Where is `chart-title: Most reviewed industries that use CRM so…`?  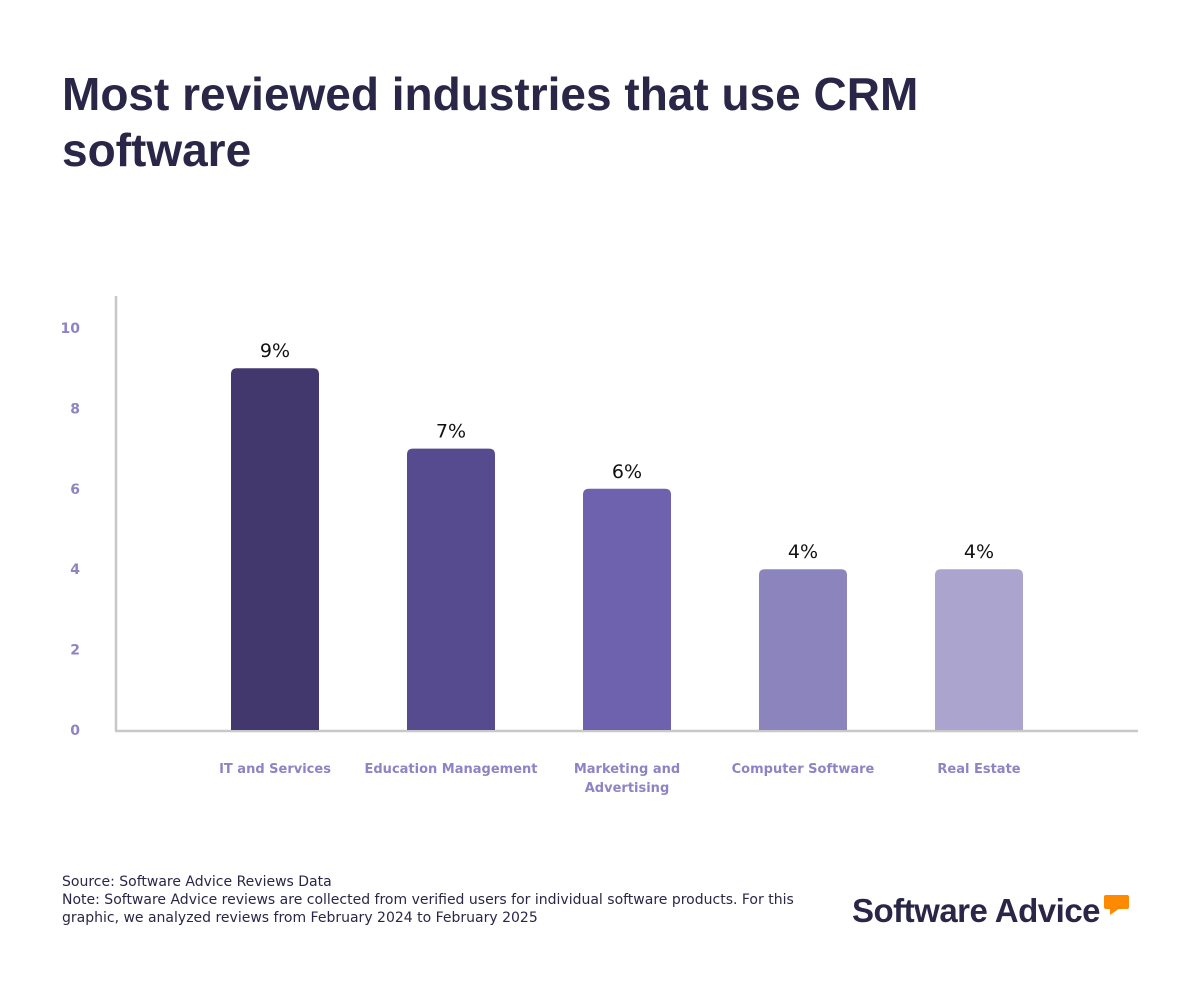
chart-title: Most reviewed industries that use CRM so… is located at coordinates (490, 122).